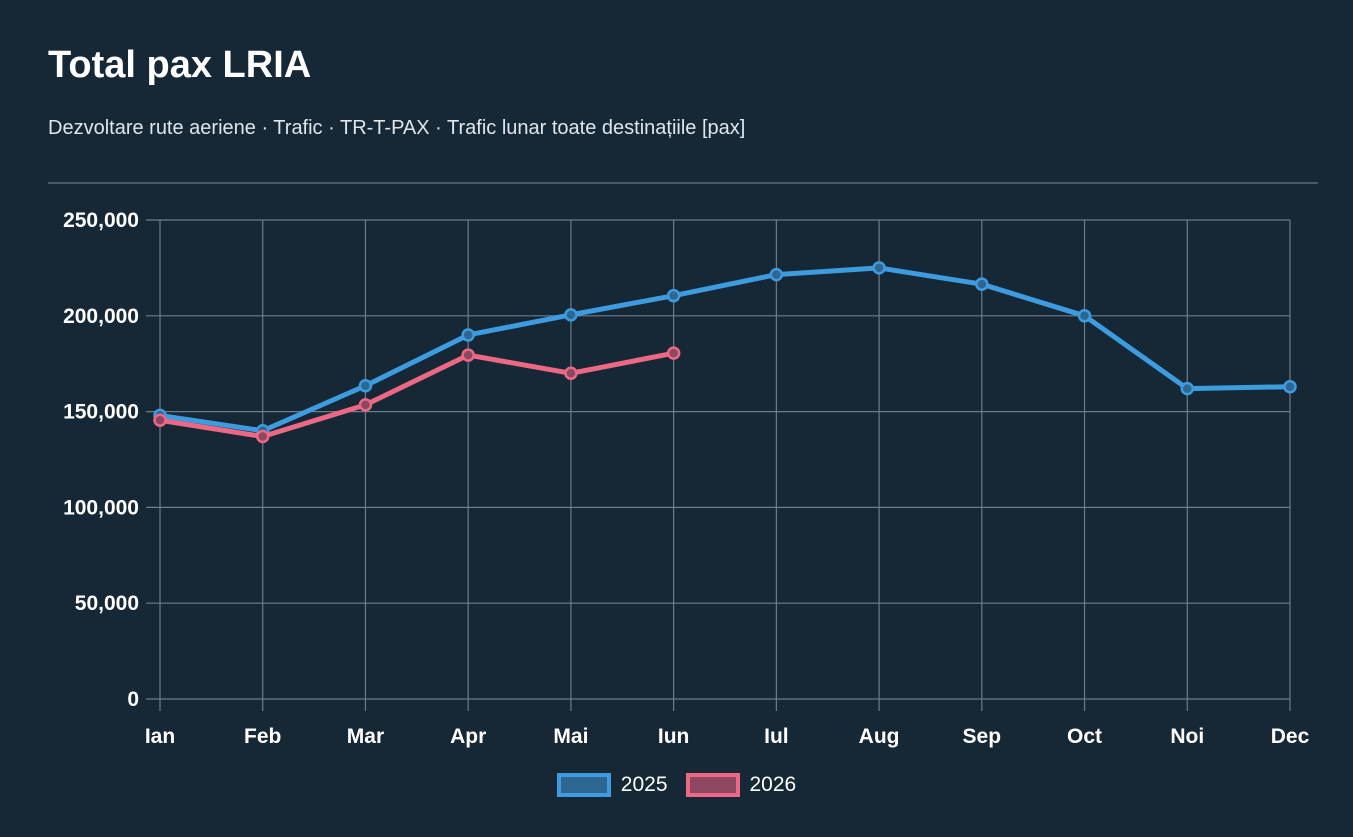 This screenshot has height=837, width=1353. Describe the element at coordinates (1290, 736) in the screenshot. I see `x-tick-label: Dec` at that location.